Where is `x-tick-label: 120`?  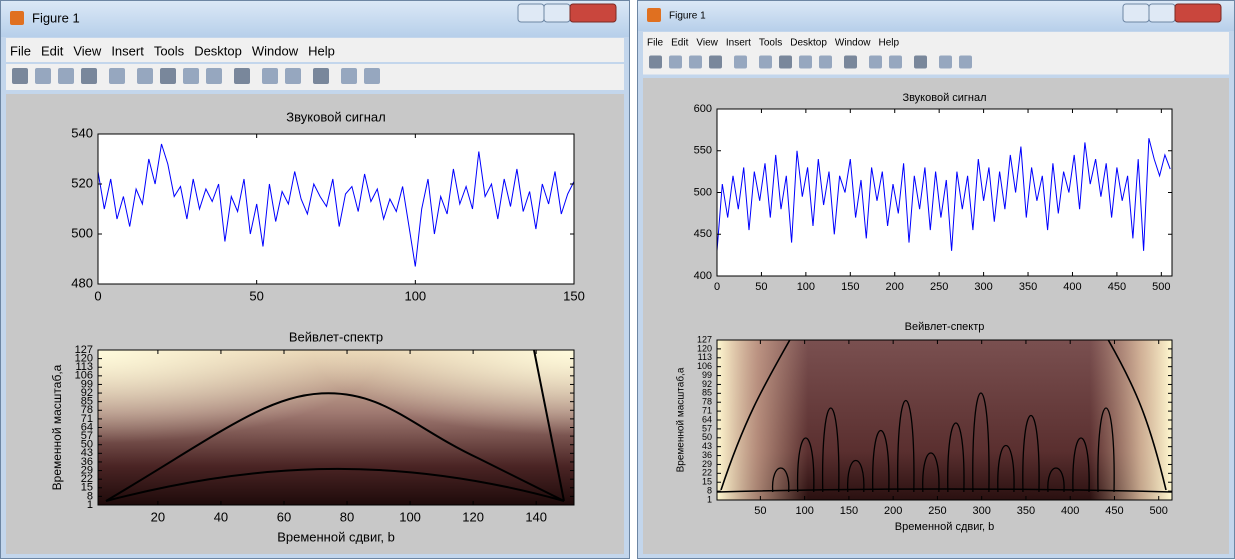
x-tick-label: 120 is located at coordinates (473, 516).